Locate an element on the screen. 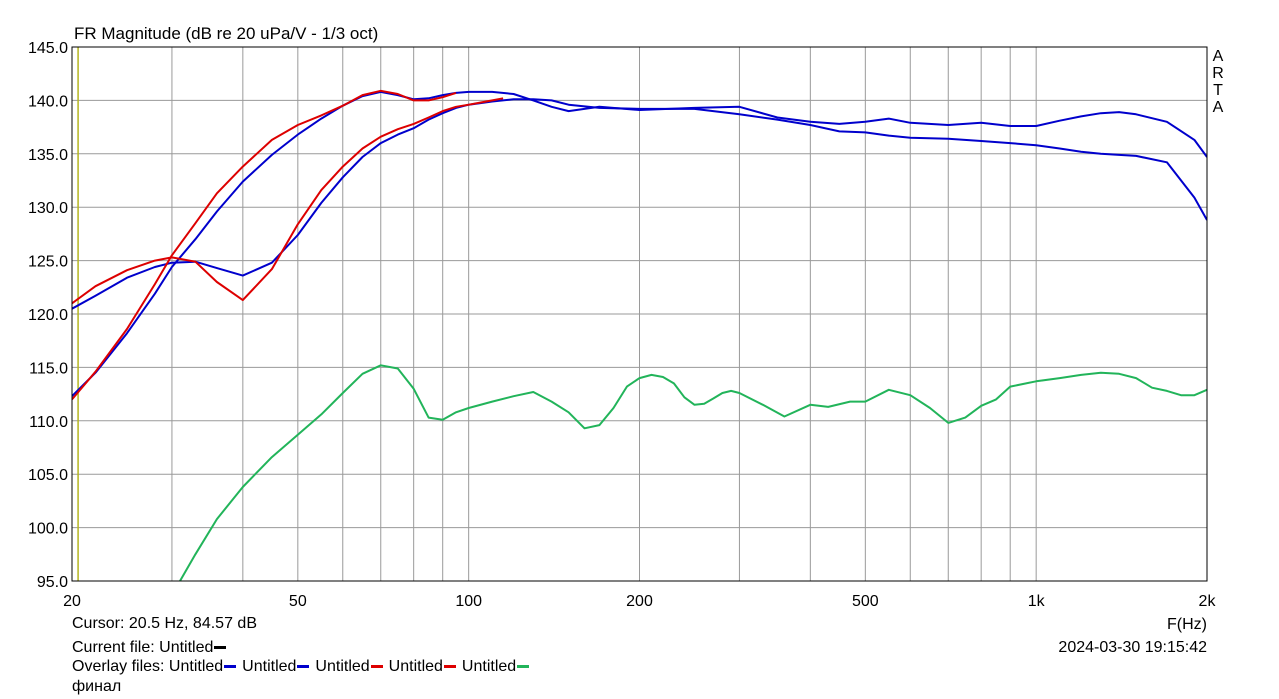  y-tick-label: 115.0 is located at coordinates (48, 368).